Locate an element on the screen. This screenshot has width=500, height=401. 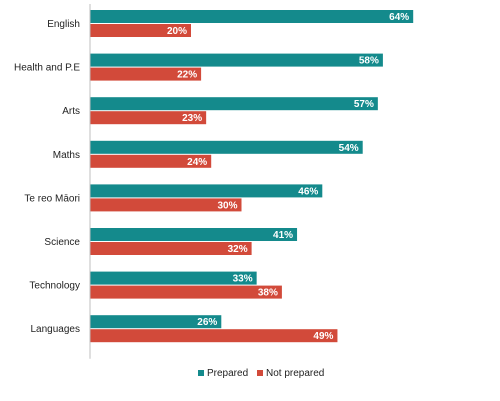
category-label: Science is located at coordinates (62, 242).